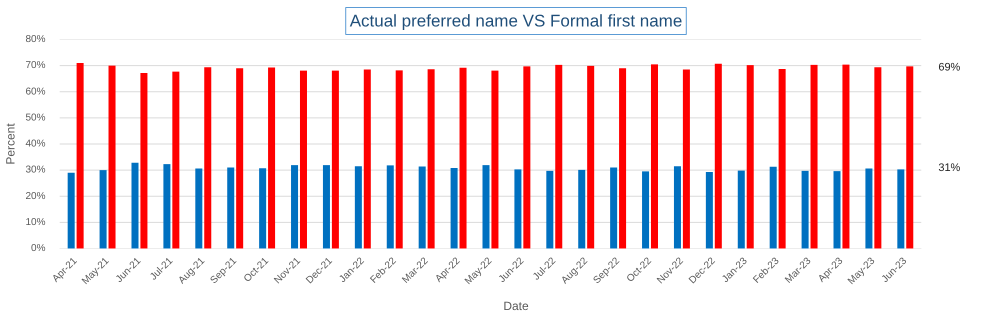  Describe the element at coordinates (949, 68) in the screenshot. I see `text: 69%` at that location.